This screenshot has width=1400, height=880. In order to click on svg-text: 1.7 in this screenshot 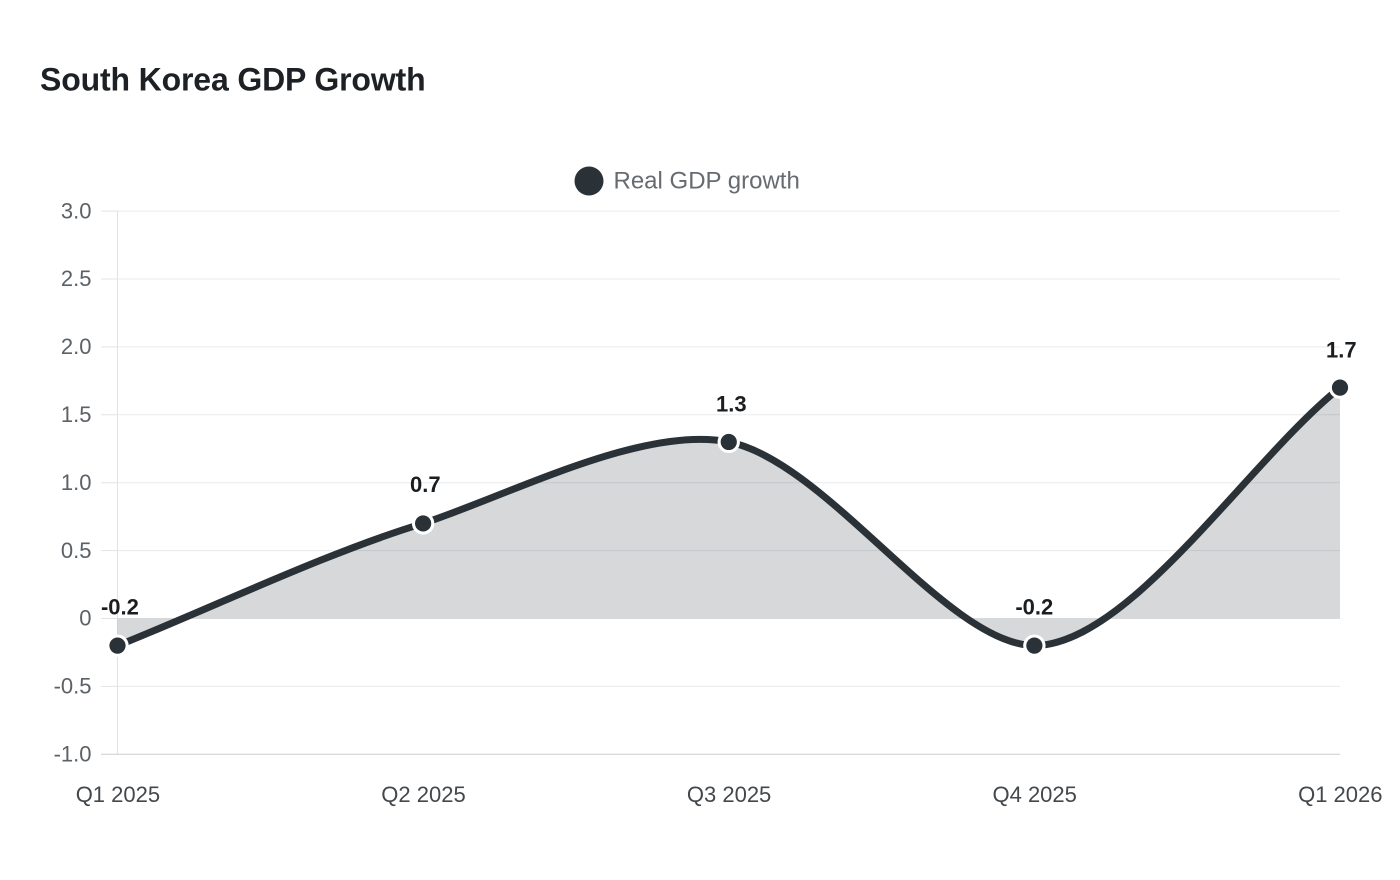, I will do `click(1341, 350)`.